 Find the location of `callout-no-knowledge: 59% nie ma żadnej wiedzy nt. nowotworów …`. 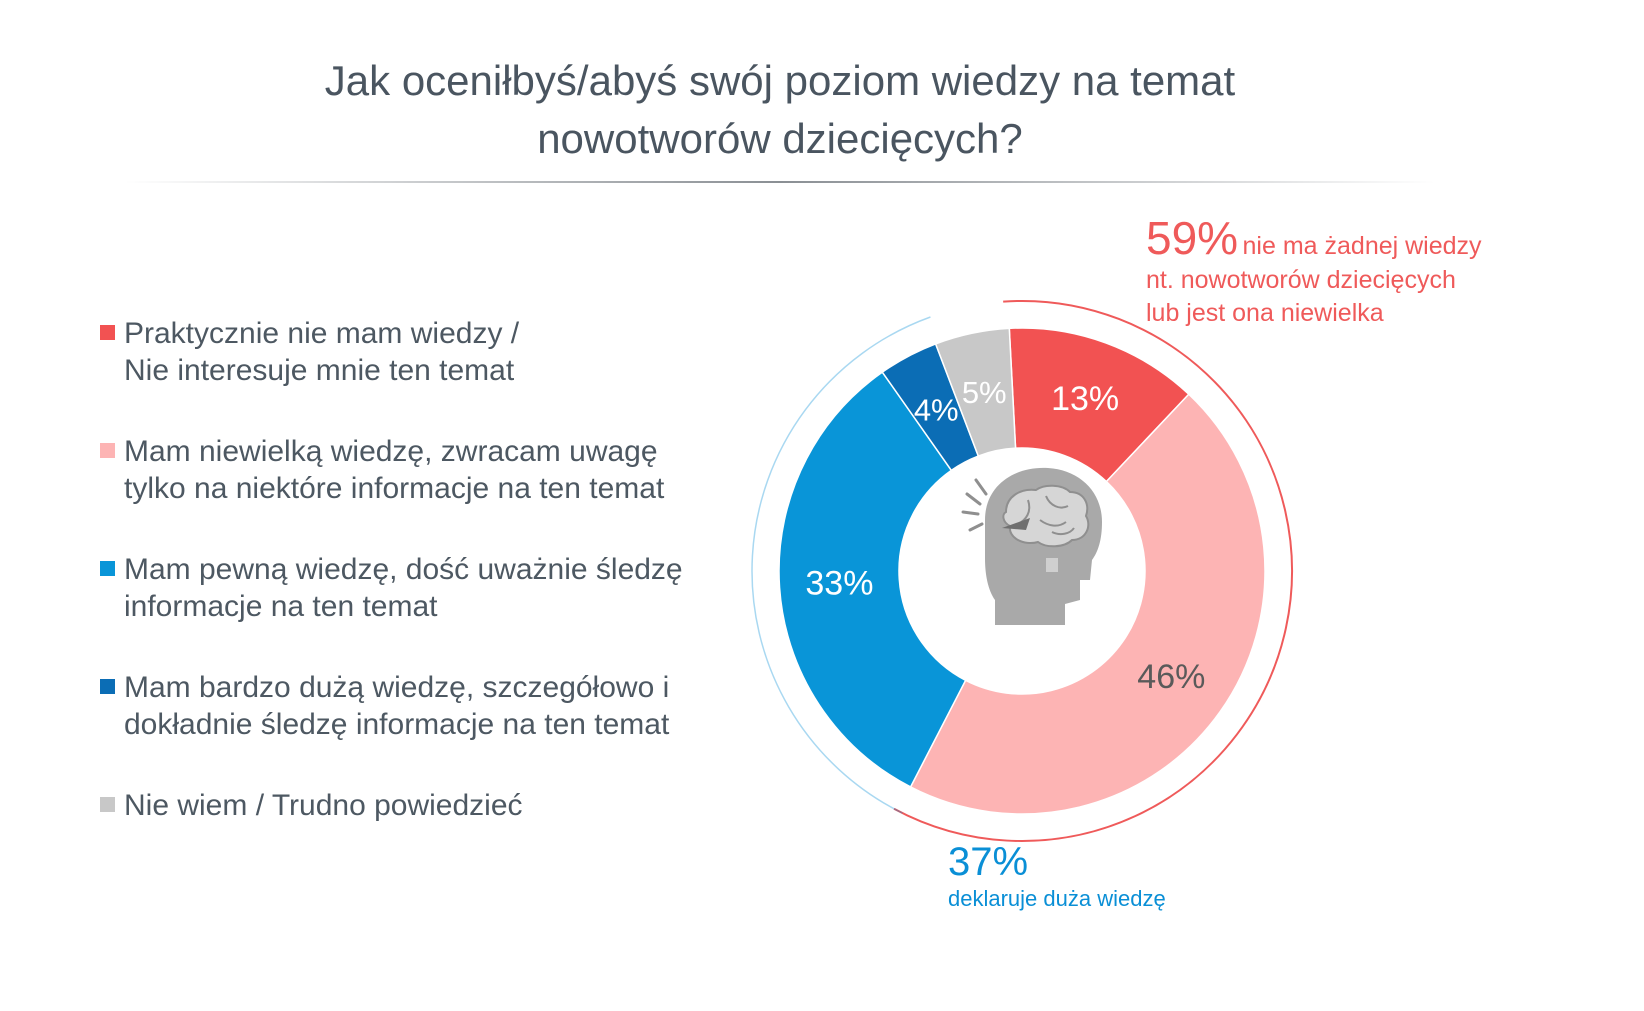

callout-no-knowledge: 59% nie ma żadnej wiedzy nt. nowotworów … is located at coordinates (1356, 271).